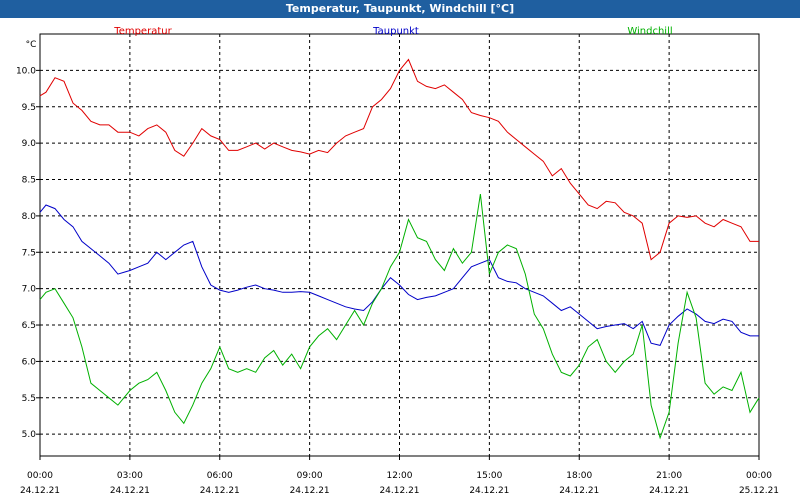 This screenshot has height=500, width=800. Describe the element at coordinates (142, 31) in the screenshot. I see `legend-entry-temperatur: Temperatur` at that location.